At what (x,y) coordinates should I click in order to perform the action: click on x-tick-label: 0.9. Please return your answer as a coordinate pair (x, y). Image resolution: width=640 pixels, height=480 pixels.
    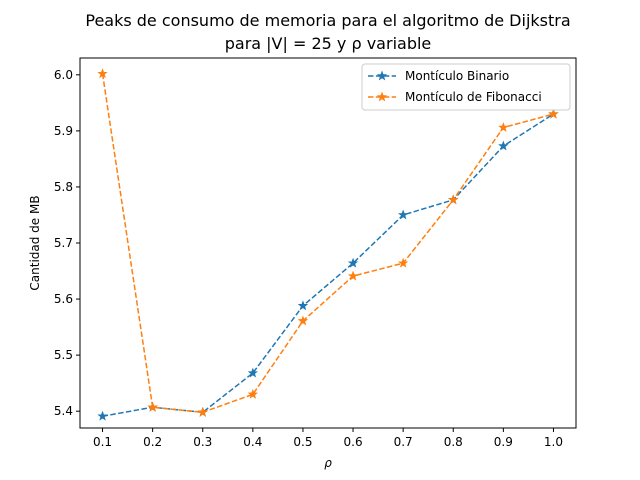
    Looking at the image, I should click on (503, 442).